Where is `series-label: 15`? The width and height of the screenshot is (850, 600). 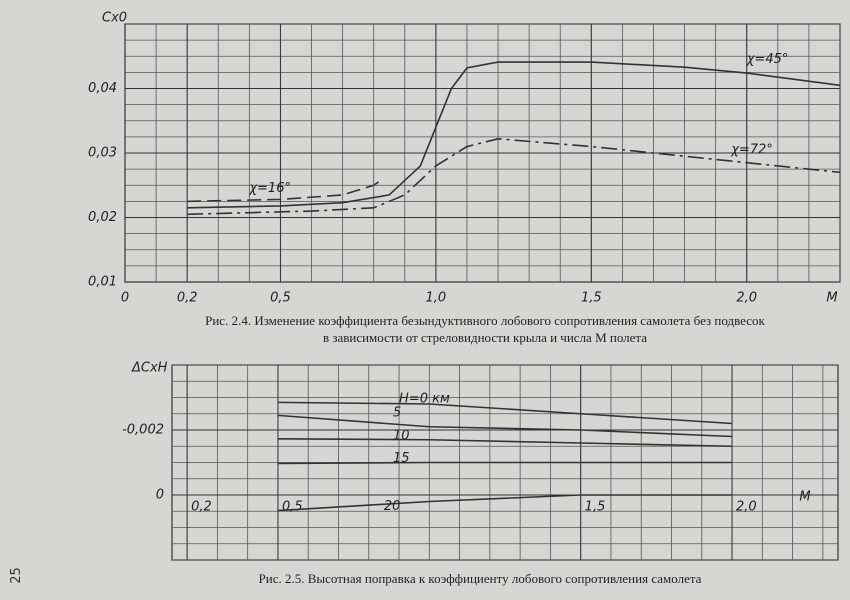 series-label: 15 is located at coordinates (401, 458).